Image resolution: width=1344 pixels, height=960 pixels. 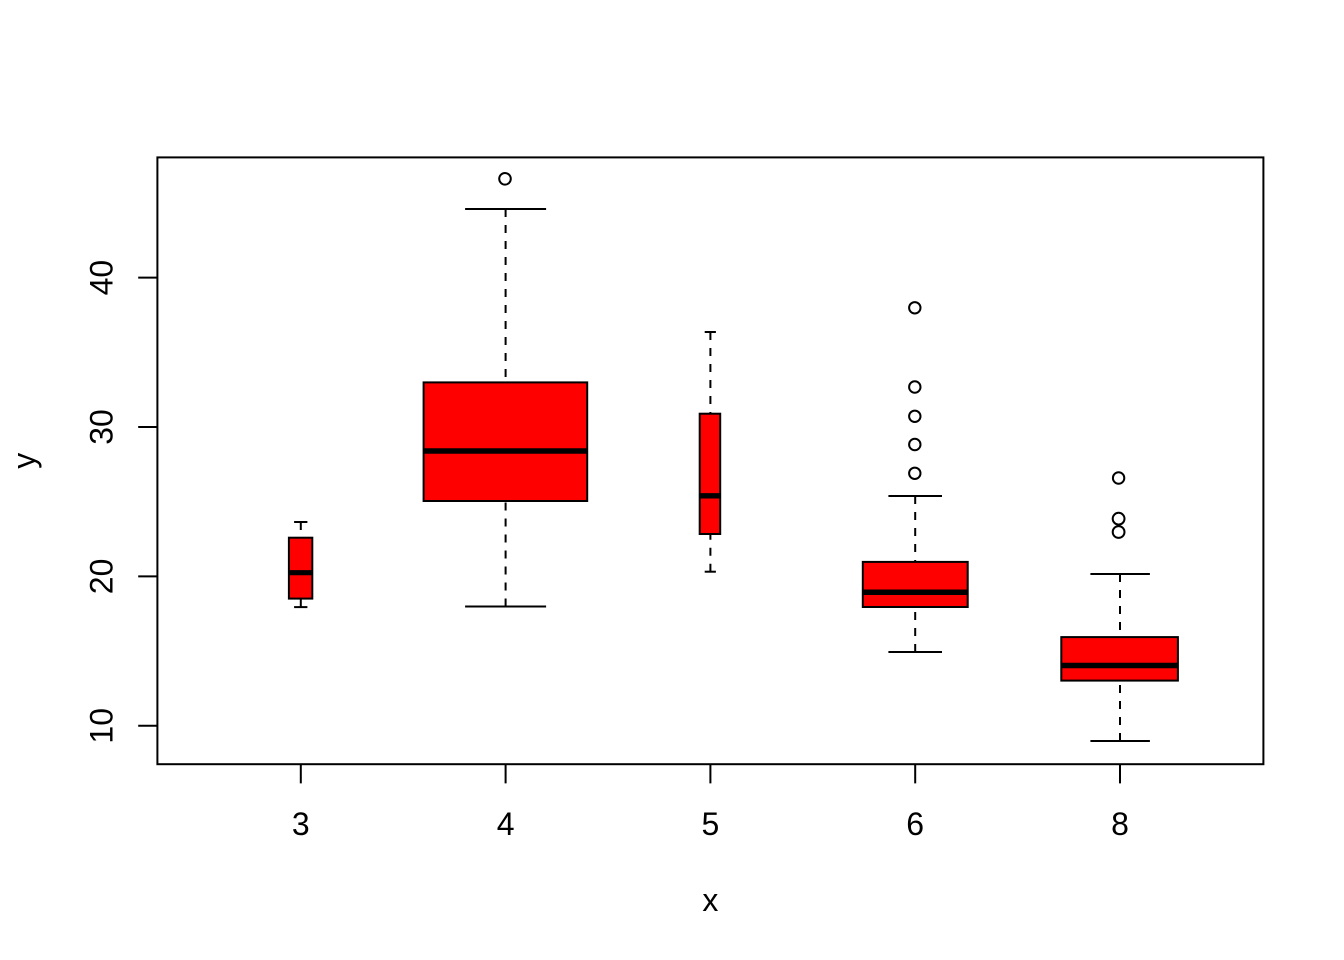 I want to click on svg-text: 20, so click(x=102, y=577).